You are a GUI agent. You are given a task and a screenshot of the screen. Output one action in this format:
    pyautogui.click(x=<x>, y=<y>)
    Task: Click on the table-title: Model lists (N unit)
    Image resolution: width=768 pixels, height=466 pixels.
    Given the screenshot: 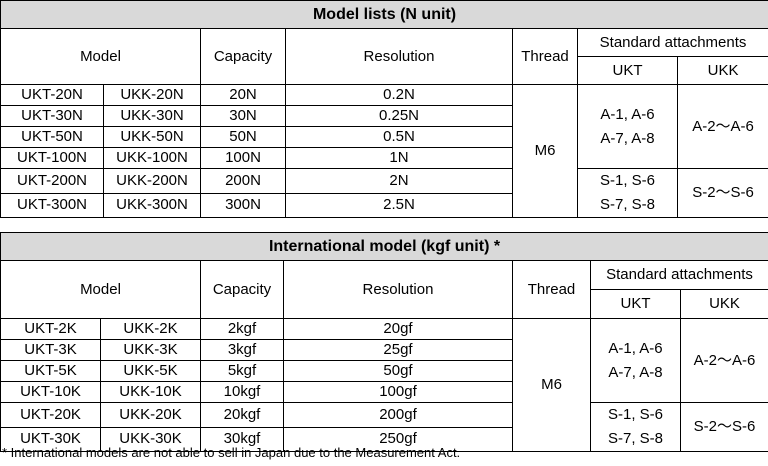 What is the action you would take?
    pyautogui.click(x=384, y=14)
    